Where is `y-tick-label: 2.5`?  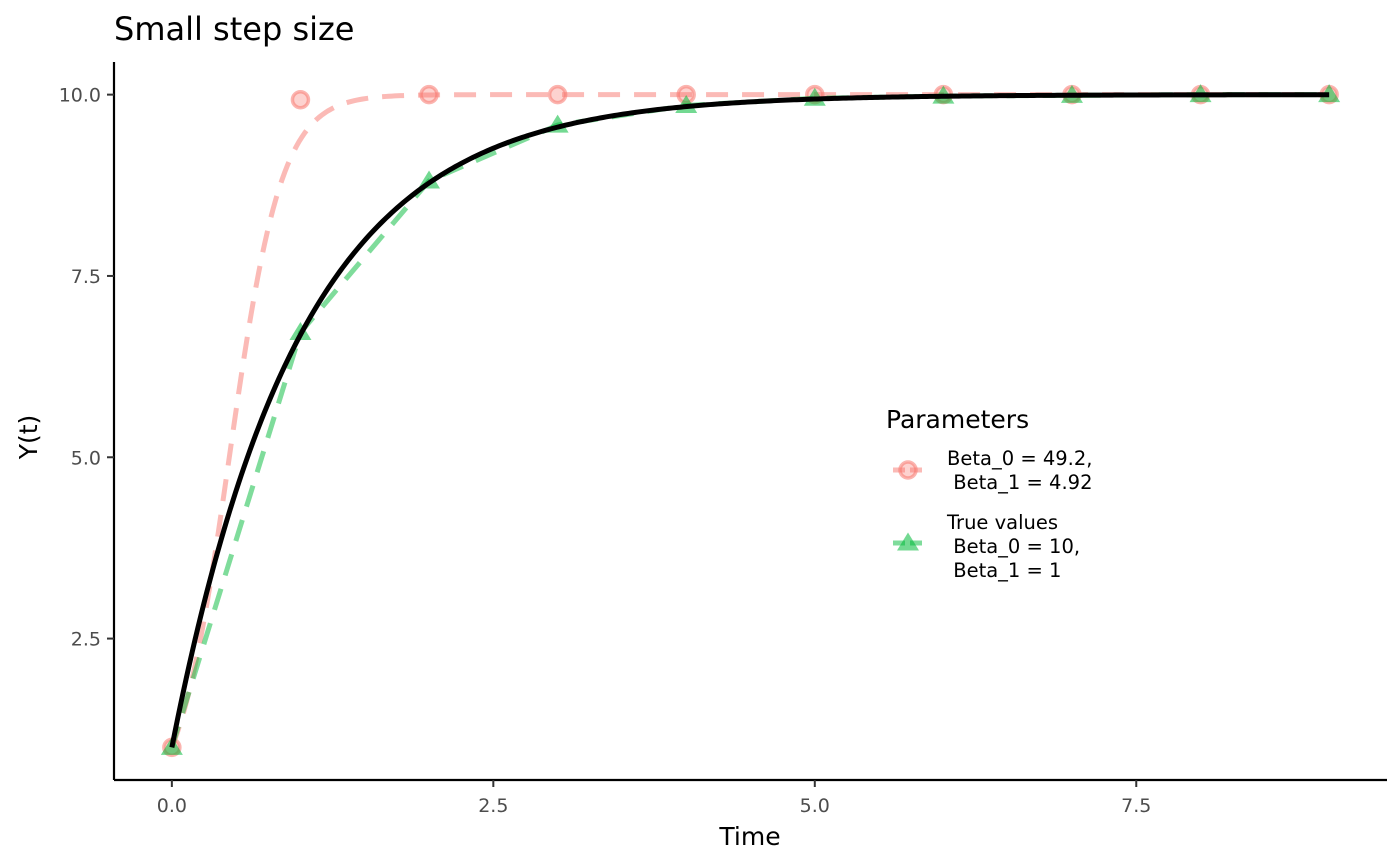 y-tick-label: 2.5 is located at coordinates (86, 640).